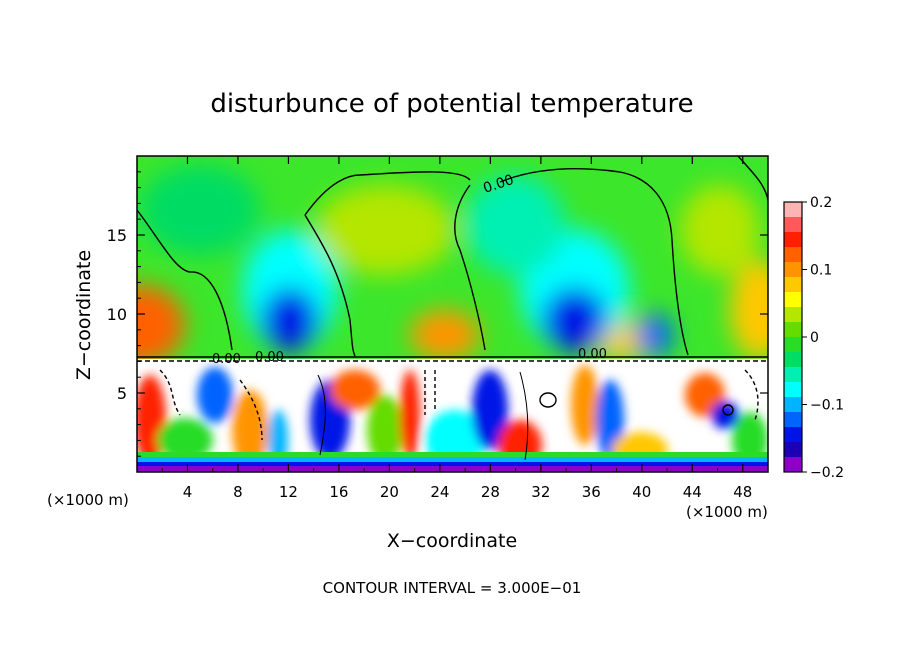 Image resolution: width=904 pixels, height=654 pixels. Describe the element at coordinates (641, 492) in the screenshot. I see `x-tick-label: 40` at that location.